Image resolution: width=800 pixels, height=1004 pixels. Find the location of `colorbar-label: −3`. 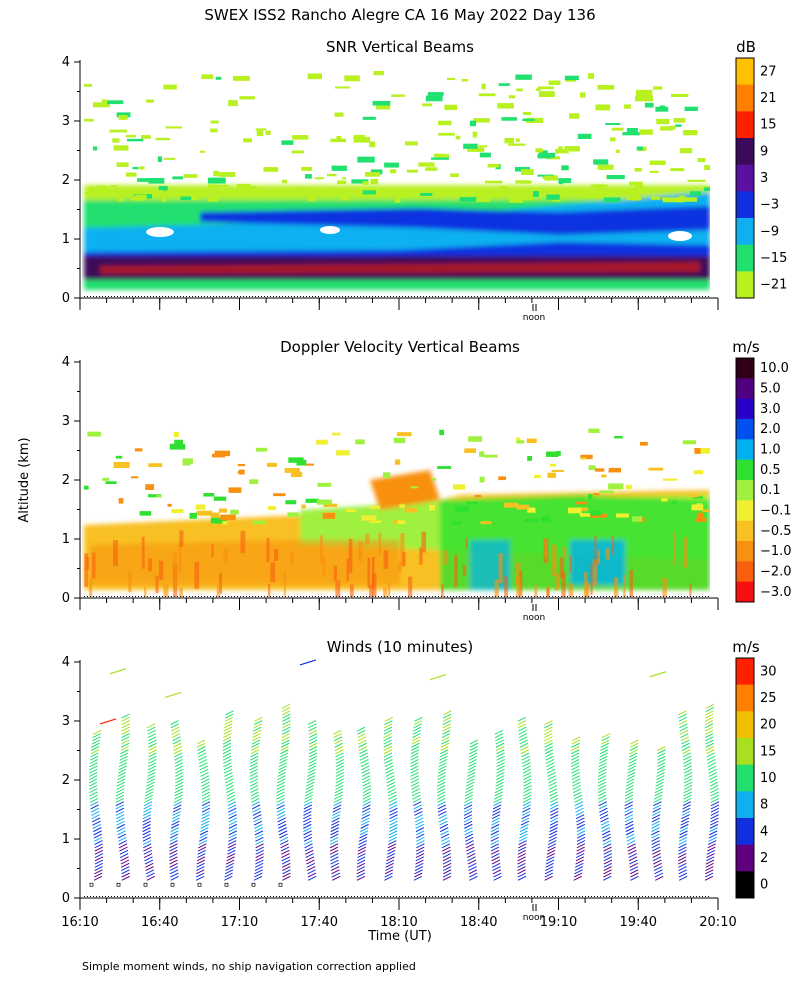

colorbar-label: −3 is located at coordinates (769, 205).